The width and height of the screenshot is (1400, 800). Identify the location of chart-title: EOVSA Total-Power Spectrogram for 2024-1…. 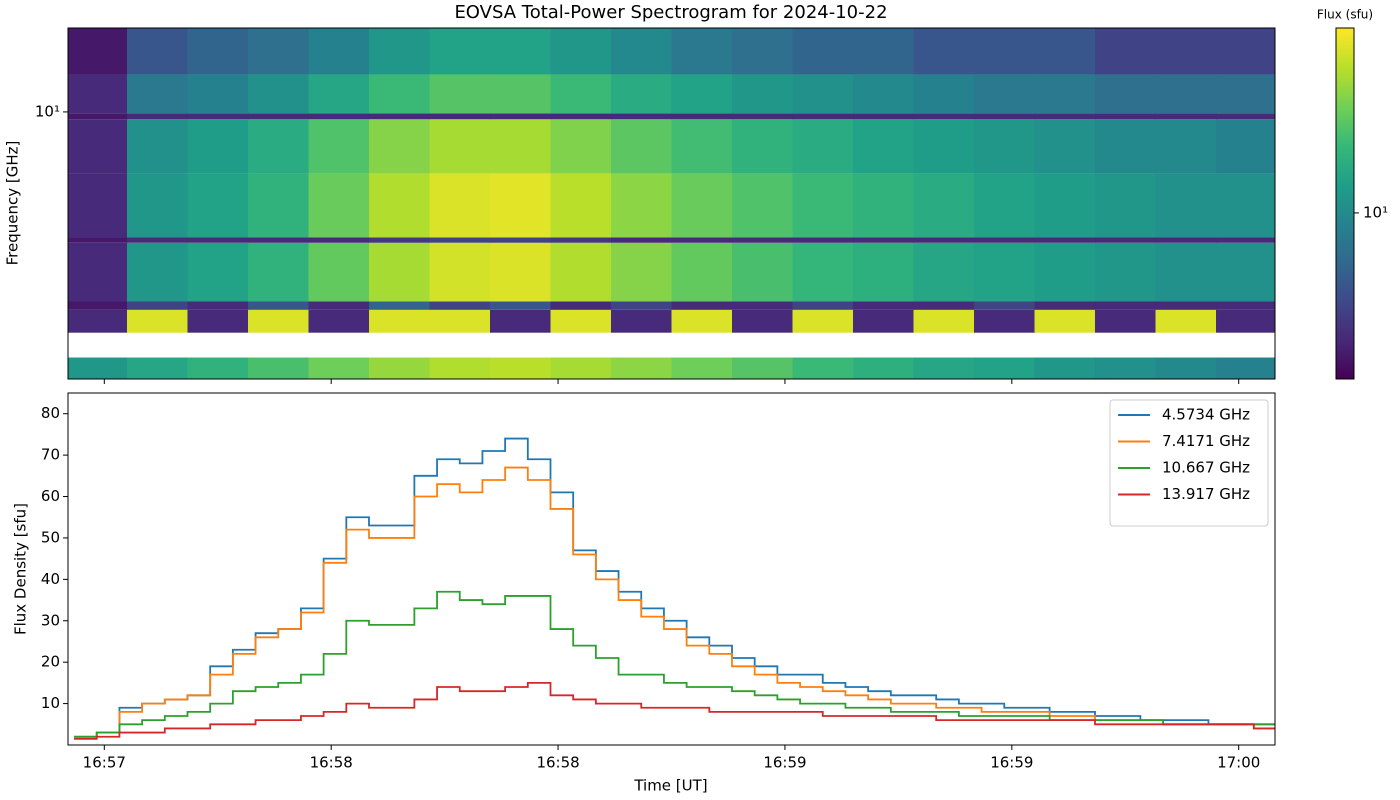
(670, 12).